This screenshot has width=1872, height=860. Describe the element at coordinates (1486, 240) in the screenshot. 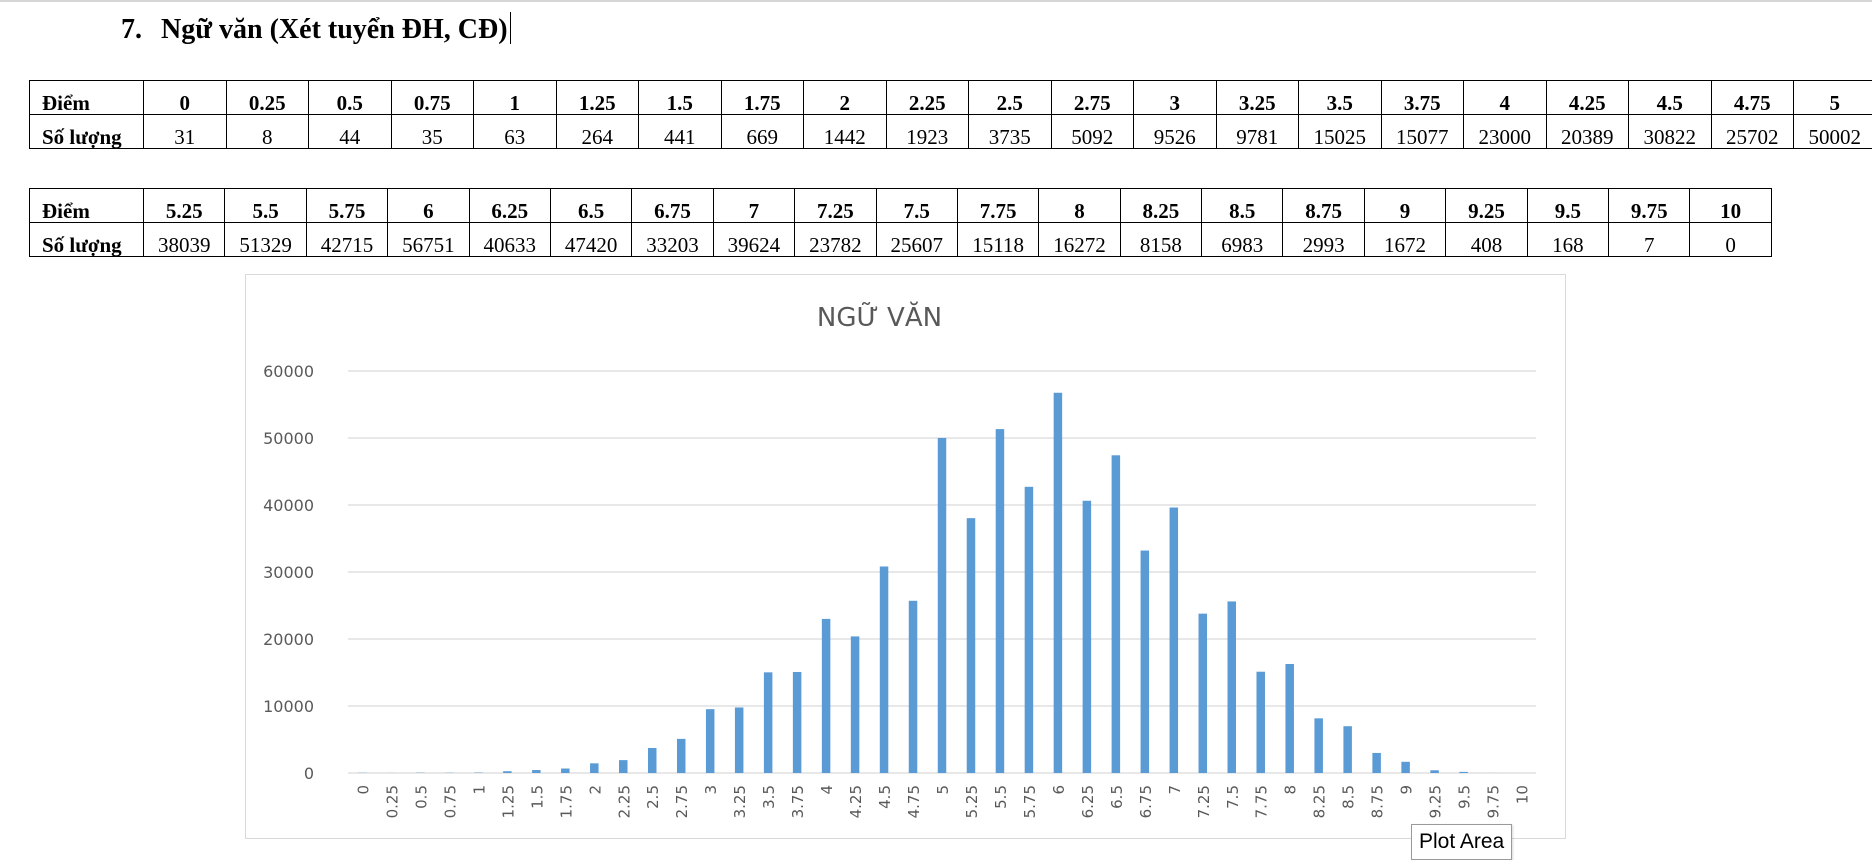

I see `count-cell: 408` at that location.